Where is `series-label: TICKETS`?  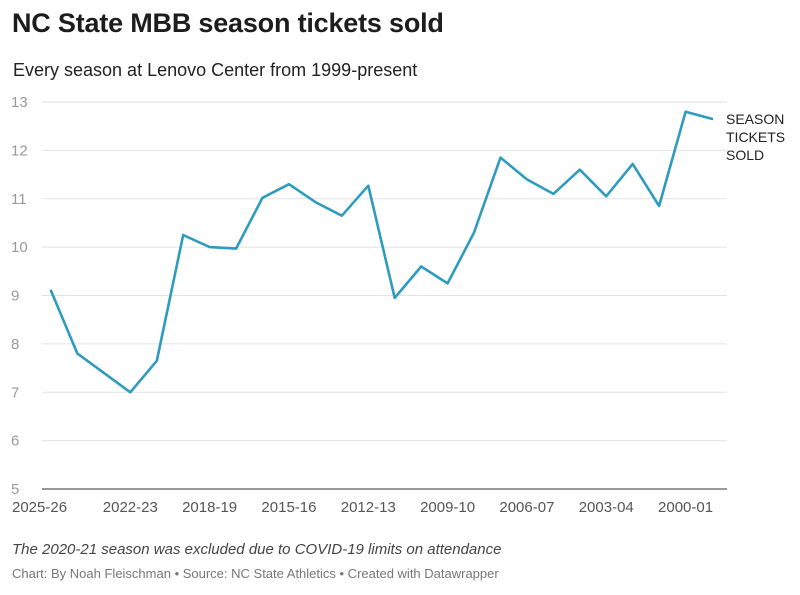 series-label: TICKETS is located at coordinates (755, 137).